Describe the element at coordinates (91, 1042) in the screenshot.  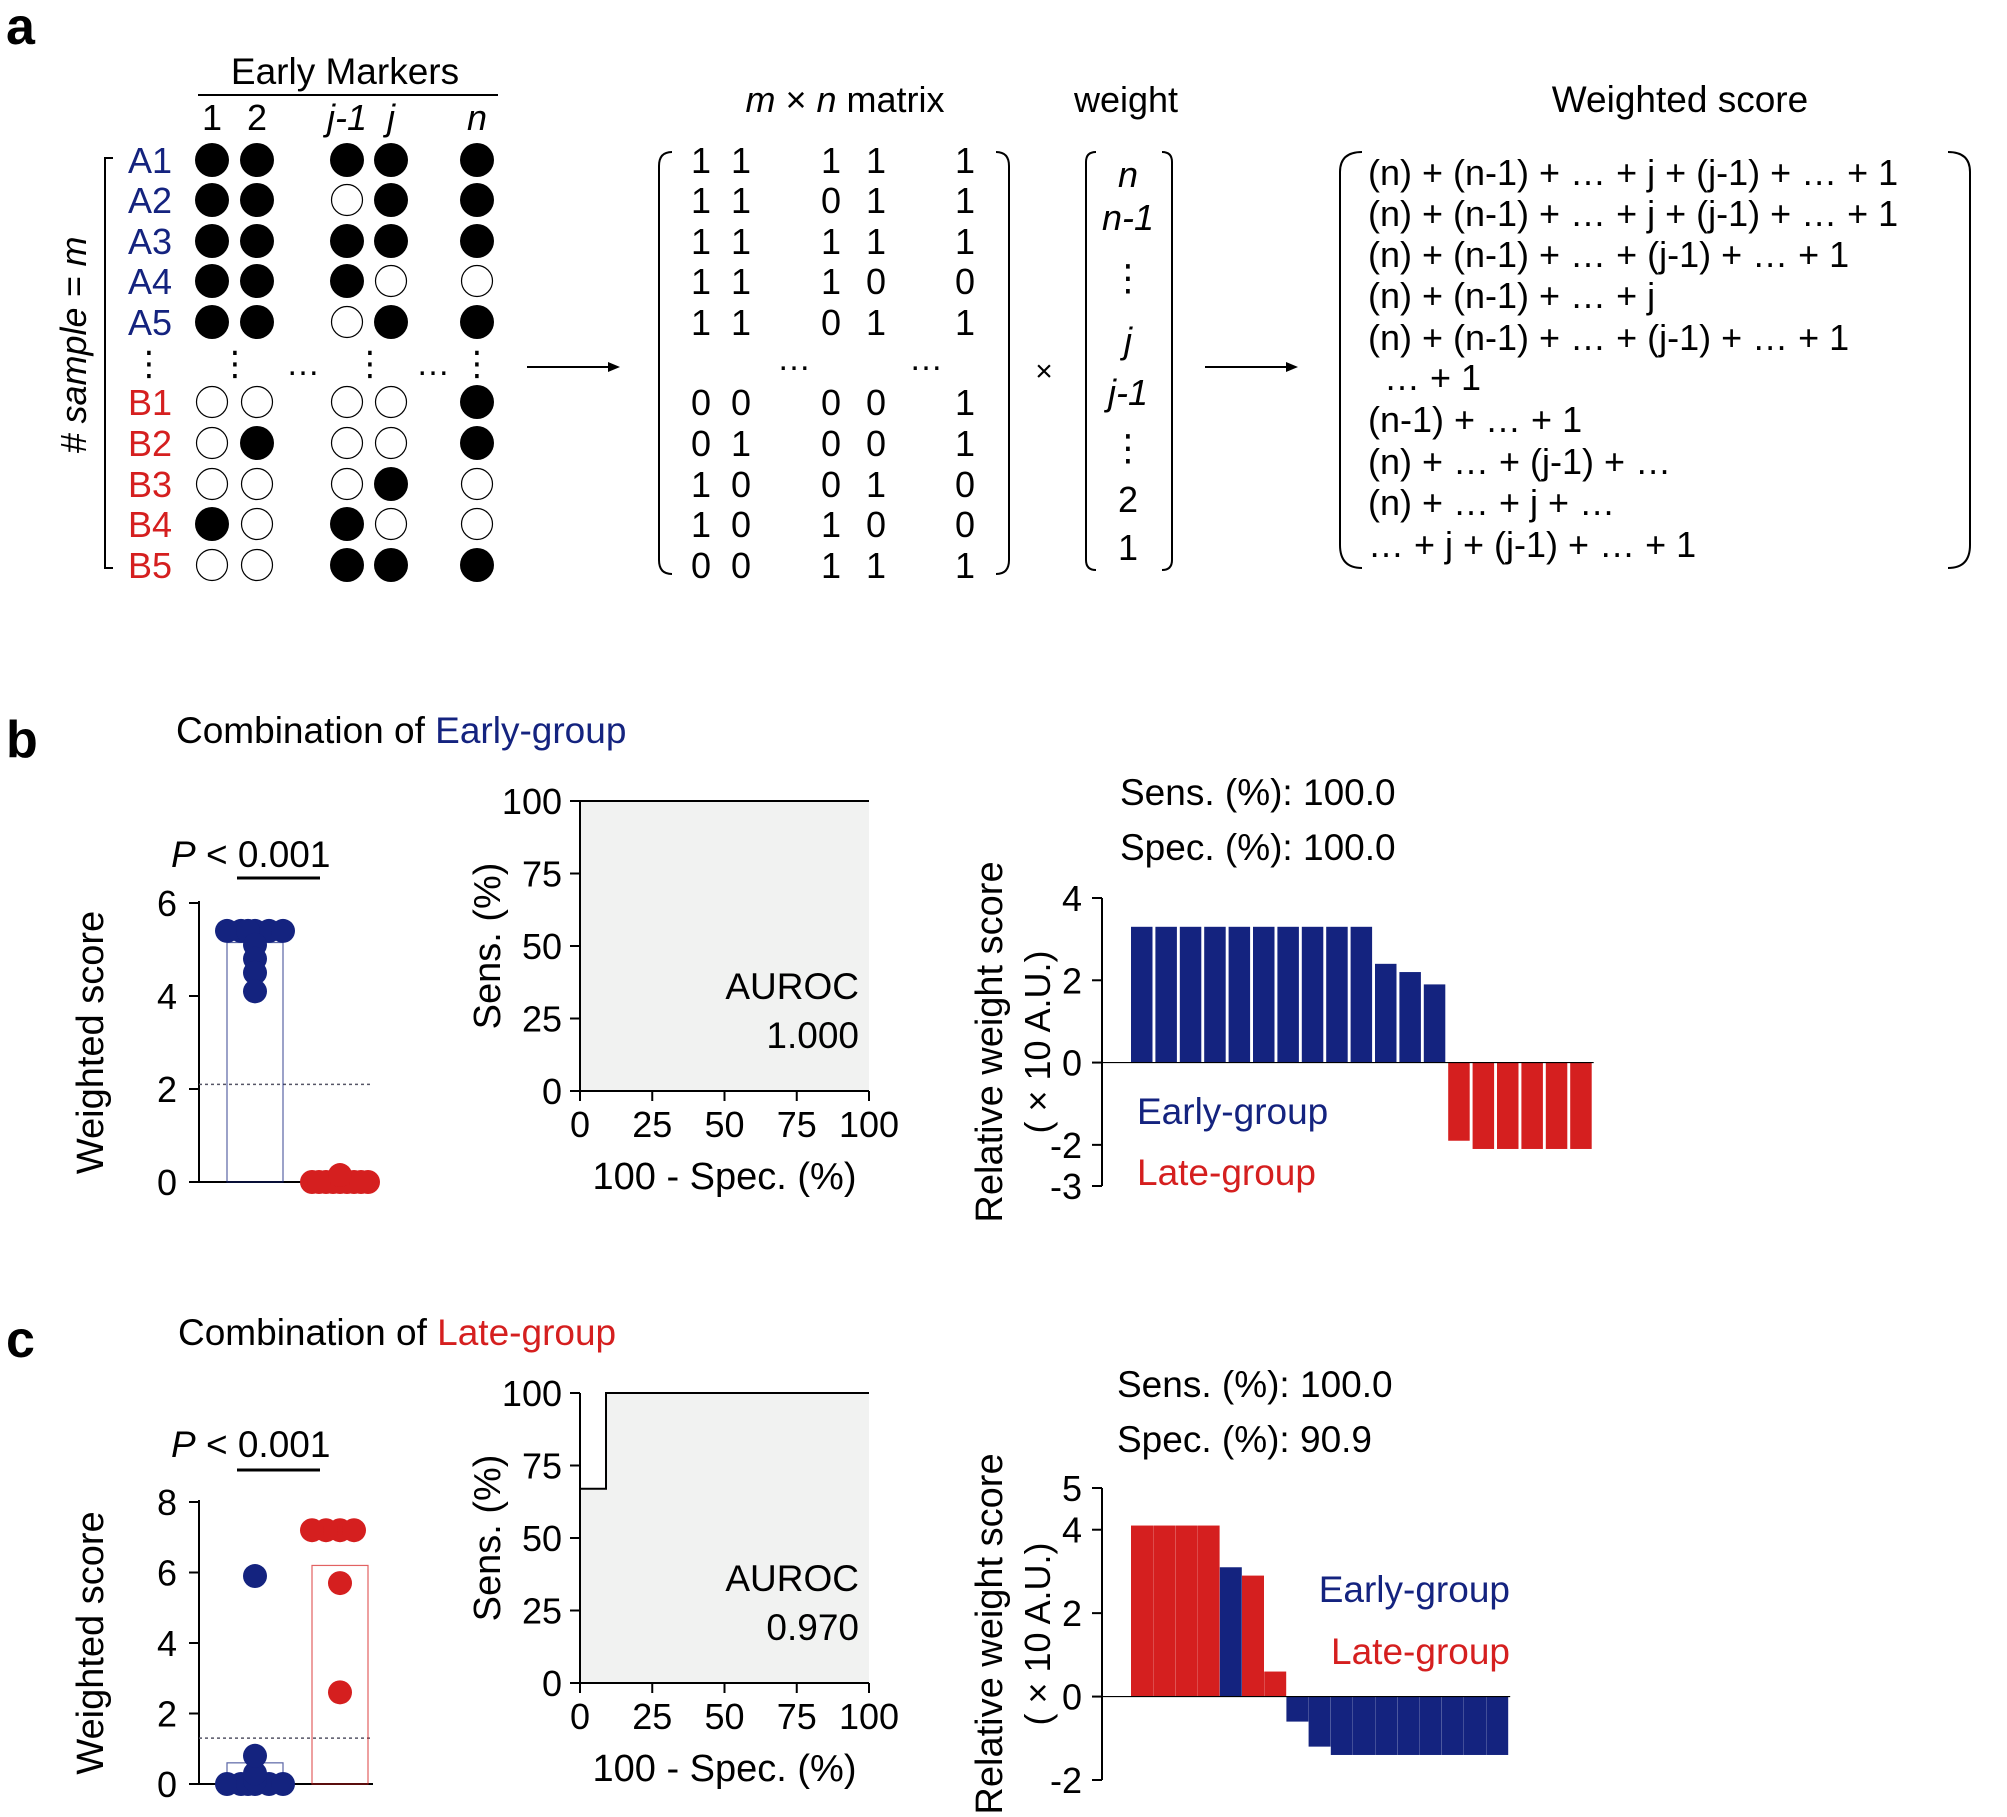
I see `y-axis-label: Weighted score` at that location.